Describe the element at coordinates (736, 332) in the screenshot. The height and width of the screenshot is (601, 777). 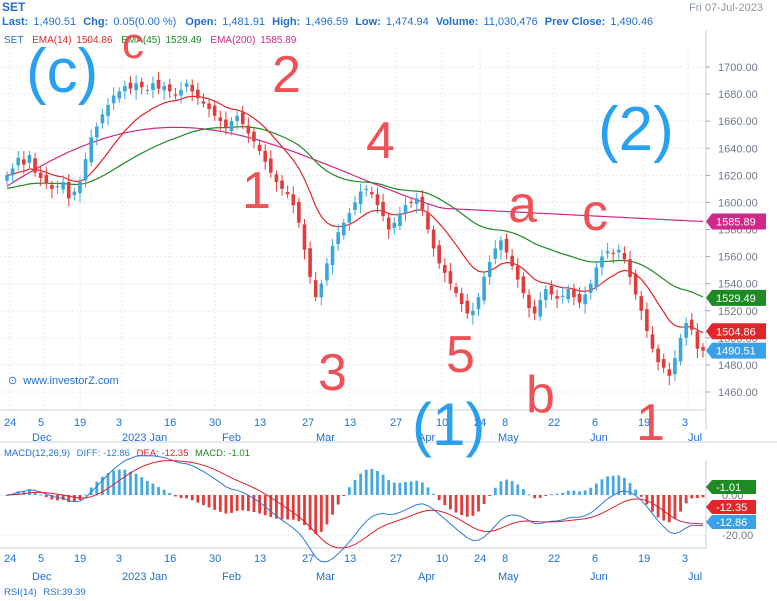
I see `price-tag-value: 1504.86` at that location.